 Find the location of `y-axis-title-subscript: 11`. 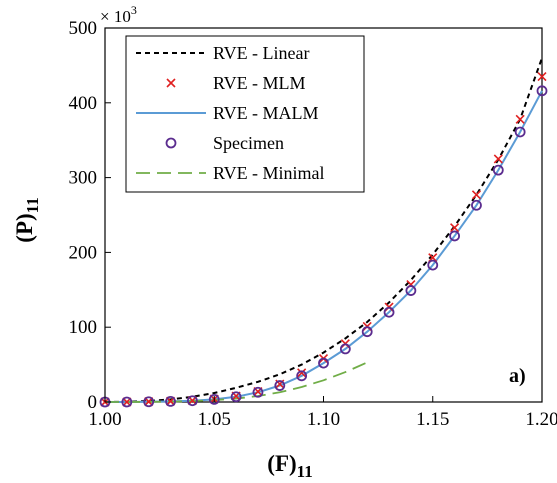

y-axis-title-subscript: 11 is located at coordinates (32, 205).